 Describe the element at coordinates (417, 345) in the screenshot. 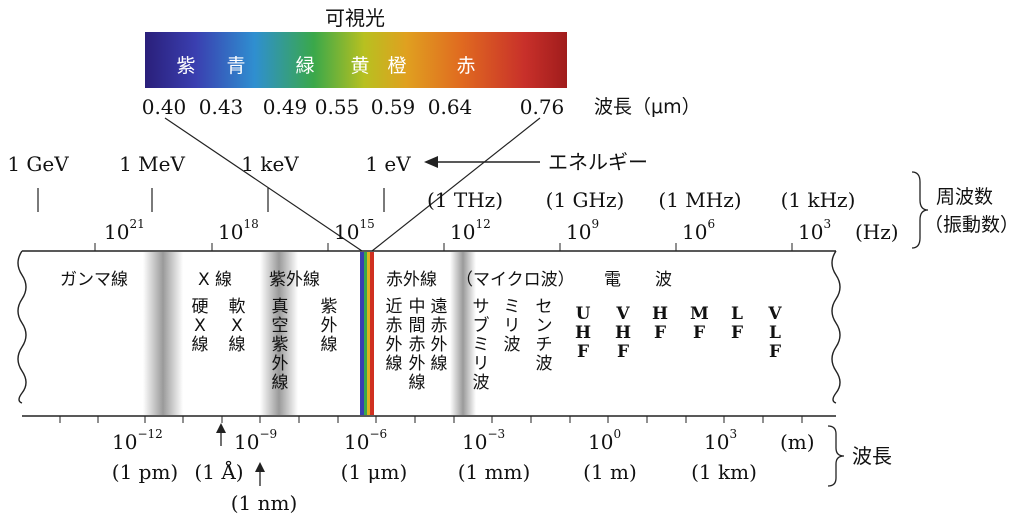

I see `band-mid-ir: 中間赤外線` at that location.